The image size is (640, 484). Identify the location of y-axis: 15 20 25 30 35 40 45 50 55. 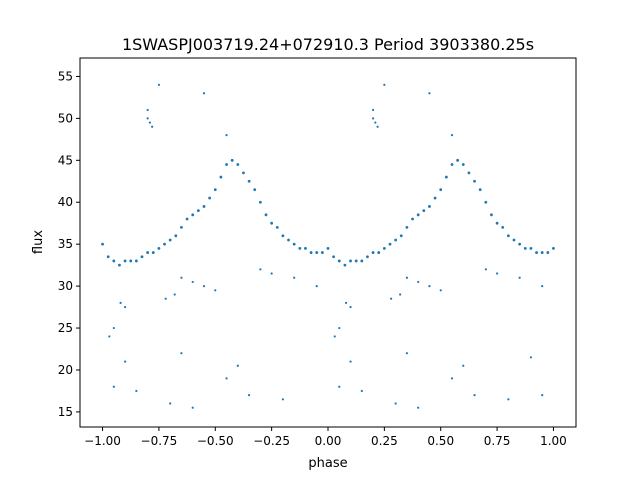
(69, 244).